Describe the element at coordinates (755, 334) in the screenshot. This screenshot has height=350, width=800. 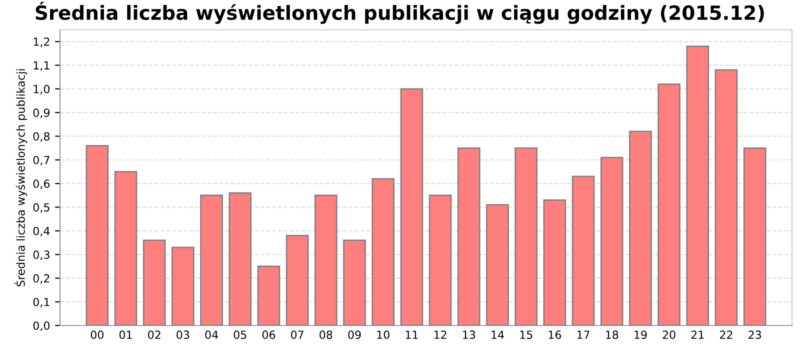
I see `x-tick-label: 23` at that location.